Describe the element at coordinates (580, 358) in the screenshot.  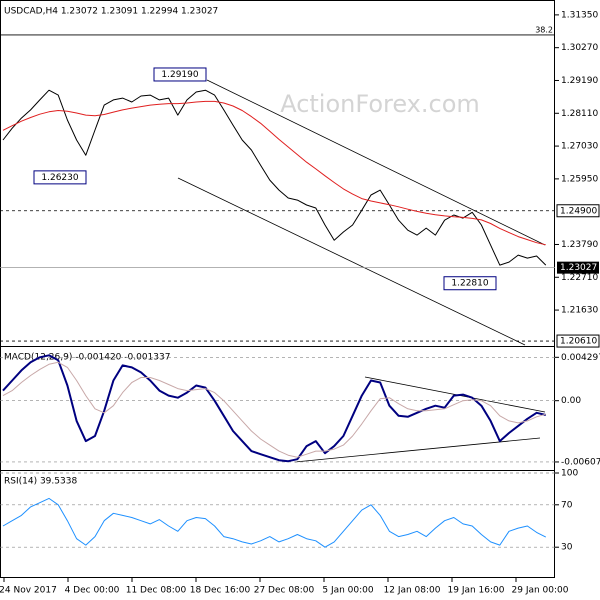
I see `y-tick-label: 0.004297` at that location.